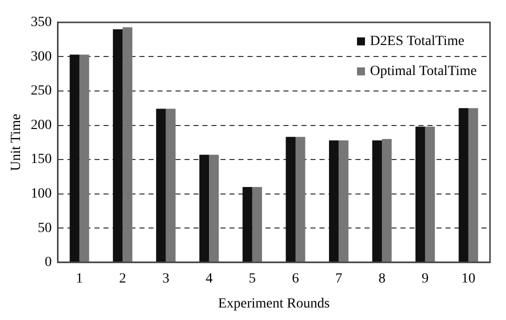 The width and height of the screenshot is (506, 320). I want to click on y-tick-label: 100, so click(41, 194).